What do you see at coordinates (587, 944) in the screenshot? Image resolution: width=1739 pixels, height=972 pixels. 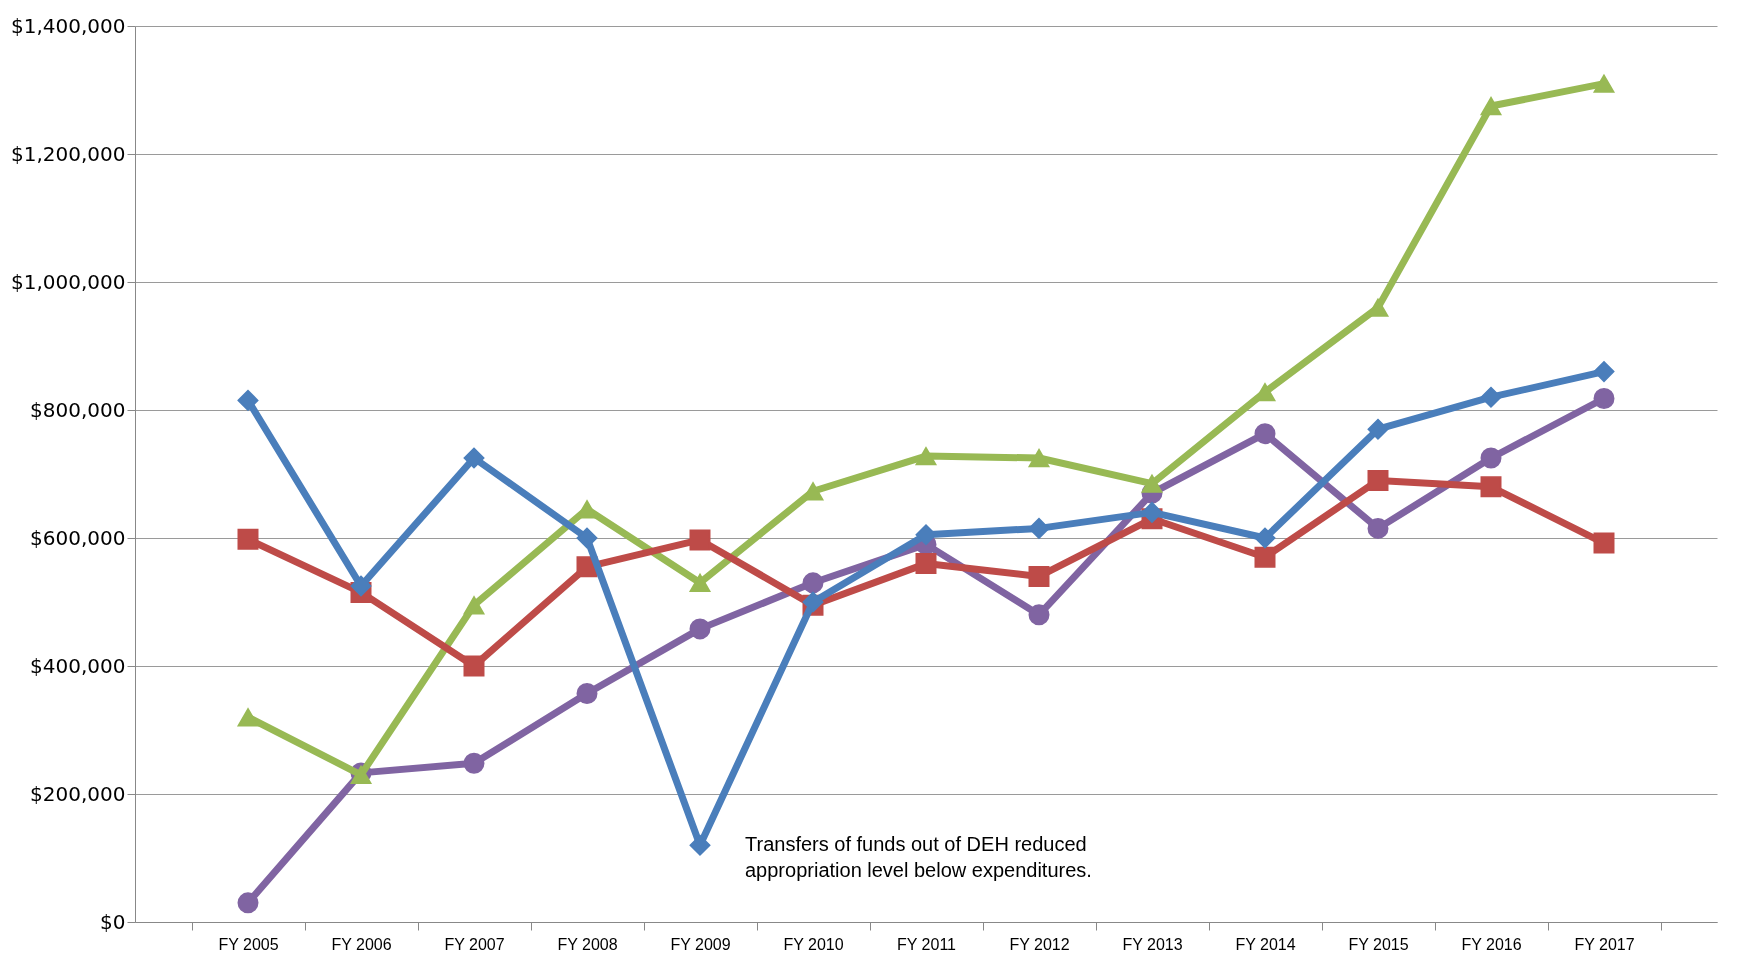 I see `x-tick-label: FY 2008` at bounding box center [587, 944].